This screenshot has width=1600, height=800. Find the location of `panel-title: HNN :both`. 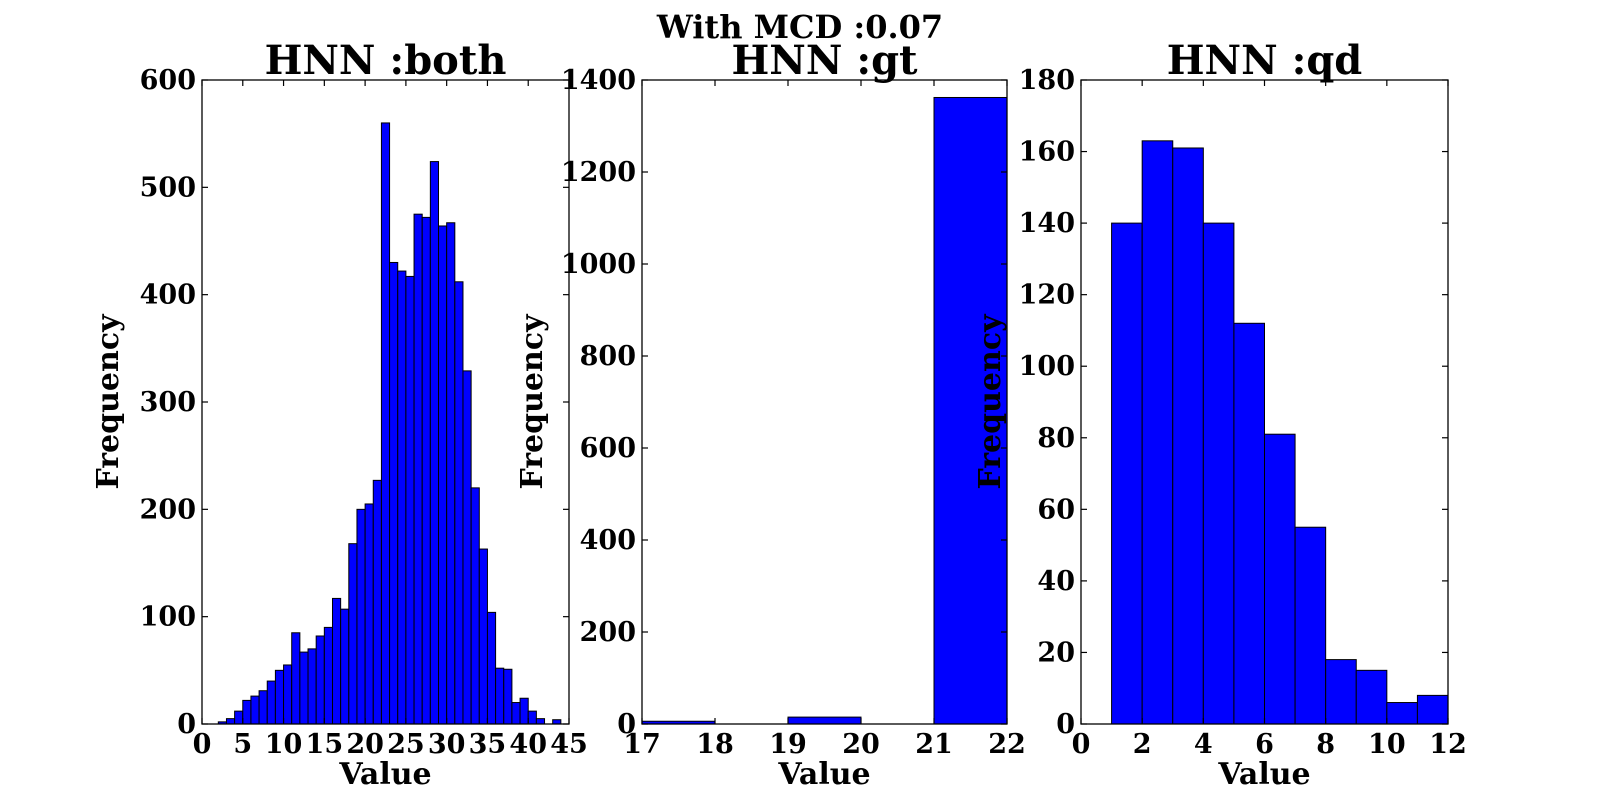

panel-title: HNN :both is located at coordinates (386, 60).